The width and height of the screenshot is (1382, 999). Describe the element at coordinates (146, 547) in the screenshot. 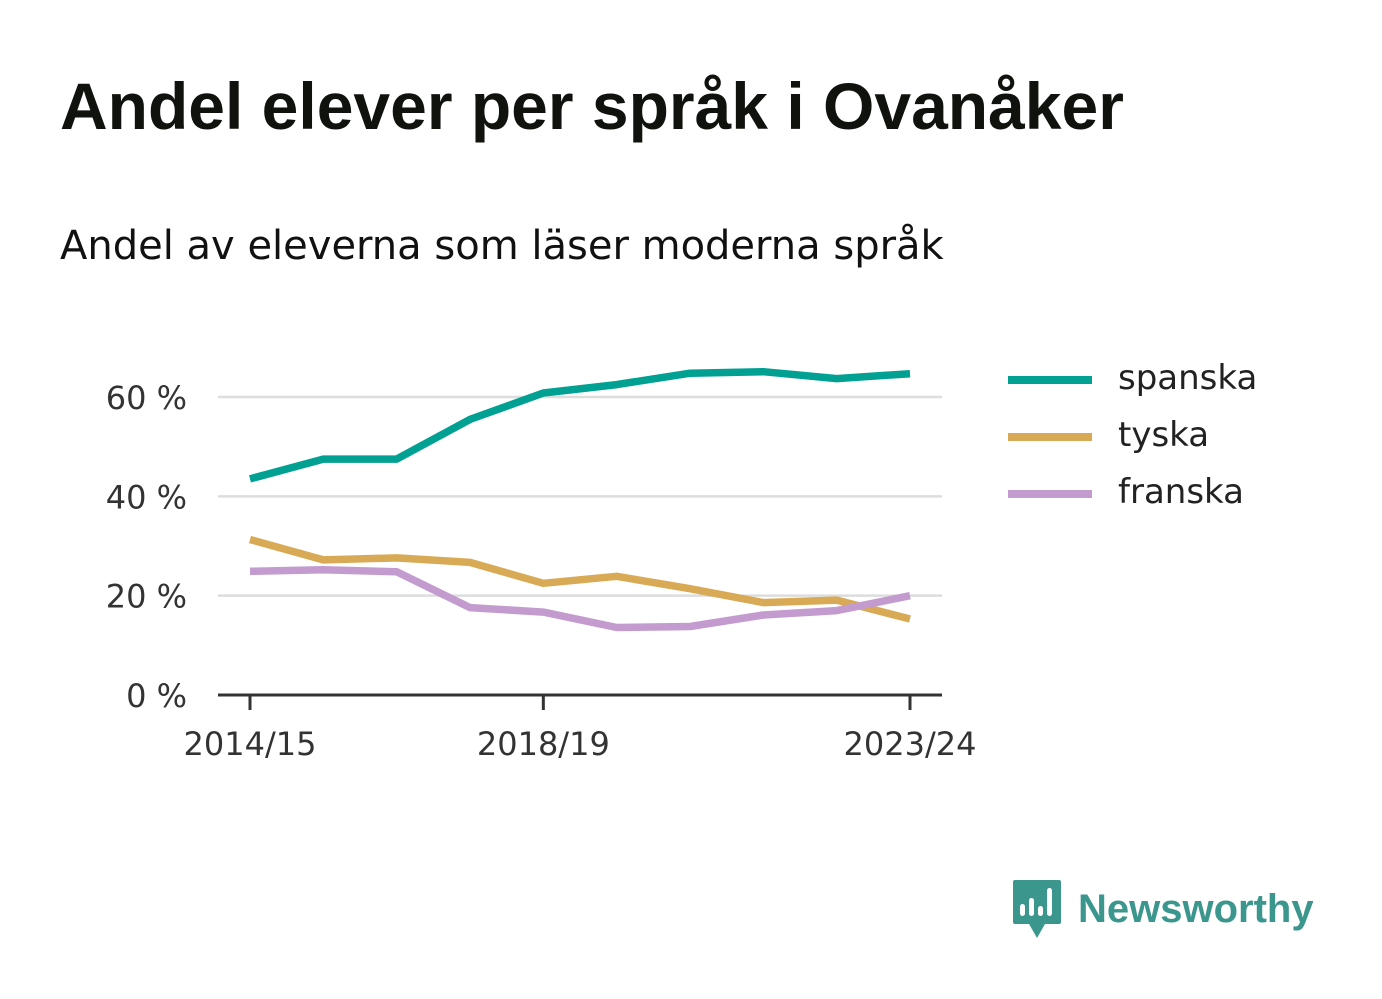

I see `y-axis: 0 % 20 % 40 % 60 %` at that location.